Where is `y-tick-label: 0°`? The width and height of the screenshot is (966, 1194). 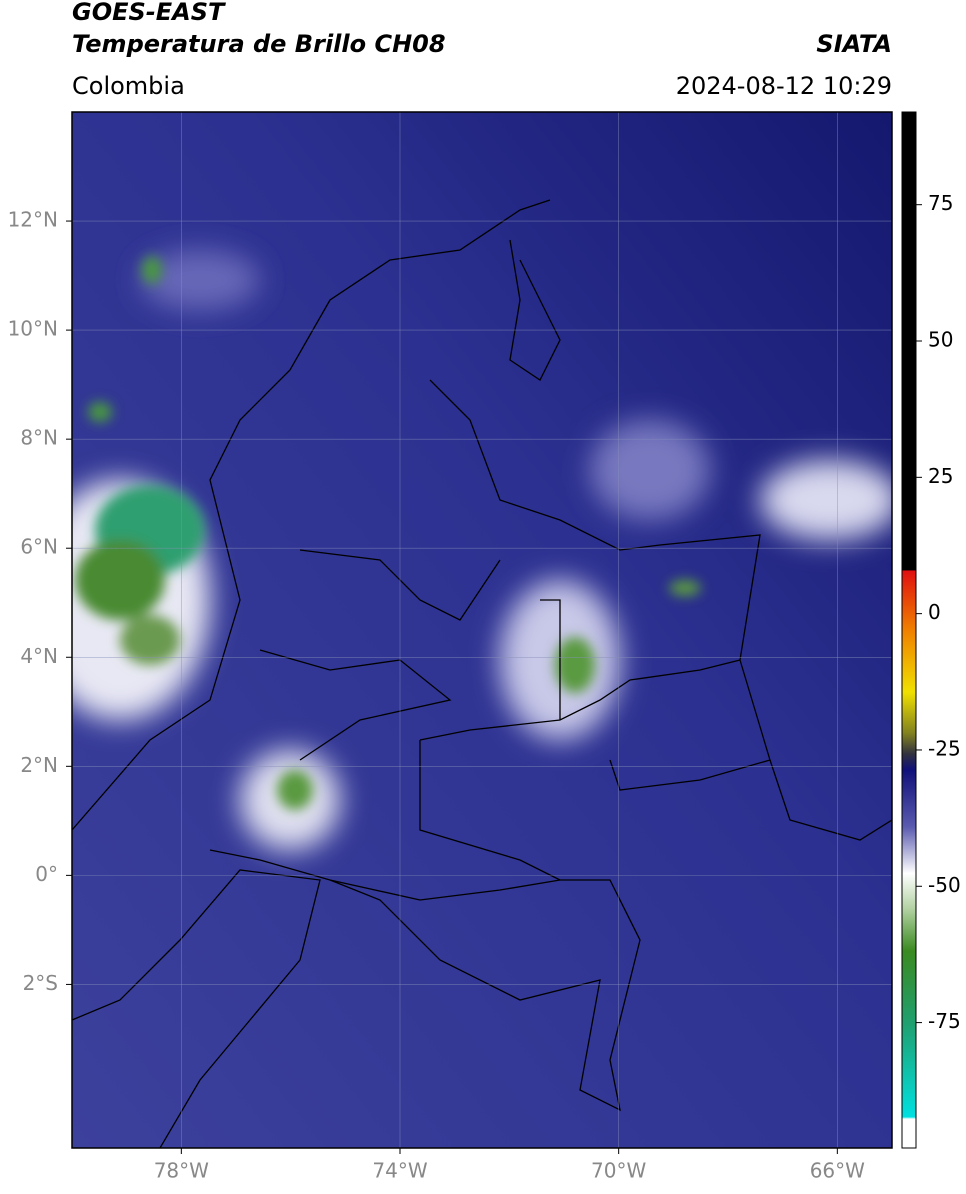
y-tick-label: 0° is located at coordinates (46, 874).